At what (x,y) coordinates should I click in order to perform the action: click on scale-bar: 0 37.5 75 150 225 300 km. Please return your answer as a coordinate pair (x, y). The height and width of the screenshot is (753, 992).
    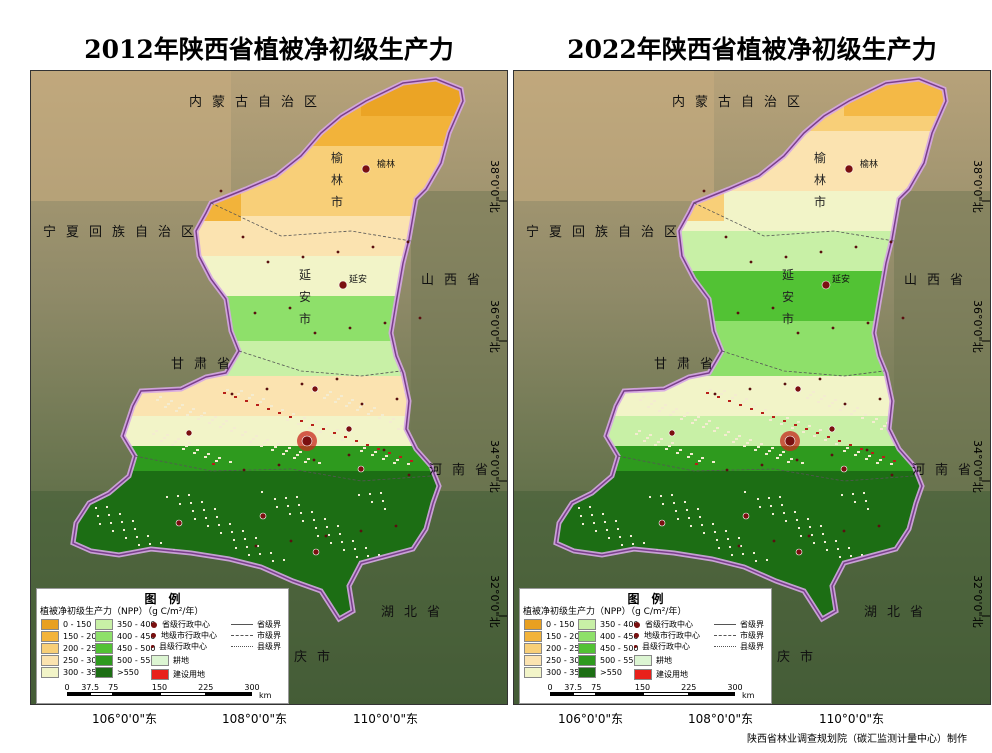
    Looking at the image, I should click on (650, 692).